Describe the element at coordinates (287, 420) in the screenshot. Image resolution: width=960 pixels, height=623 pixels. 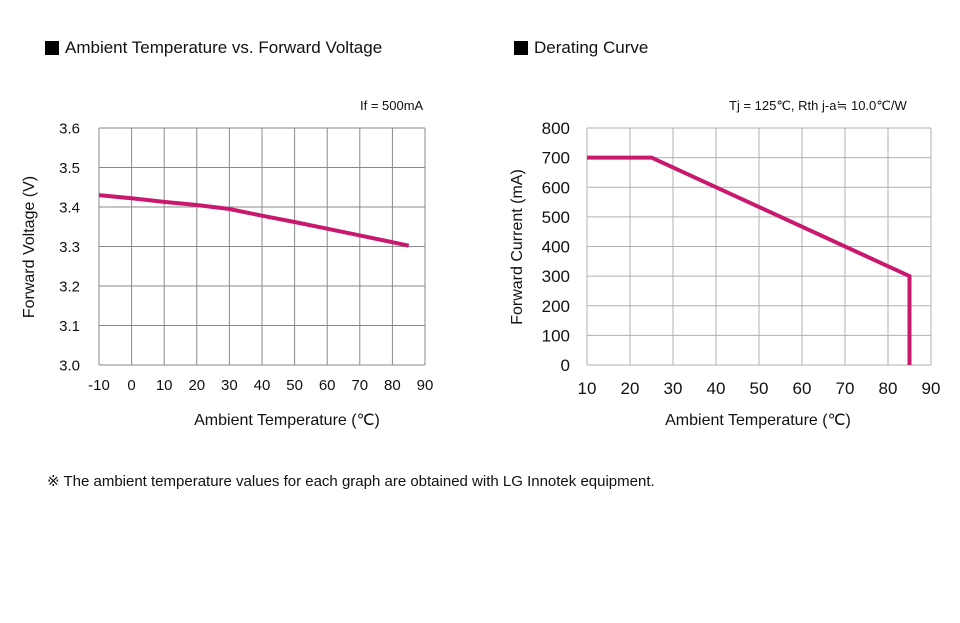
I see `chart1-xlabel: Ambient Temperature (℃)` at that location.